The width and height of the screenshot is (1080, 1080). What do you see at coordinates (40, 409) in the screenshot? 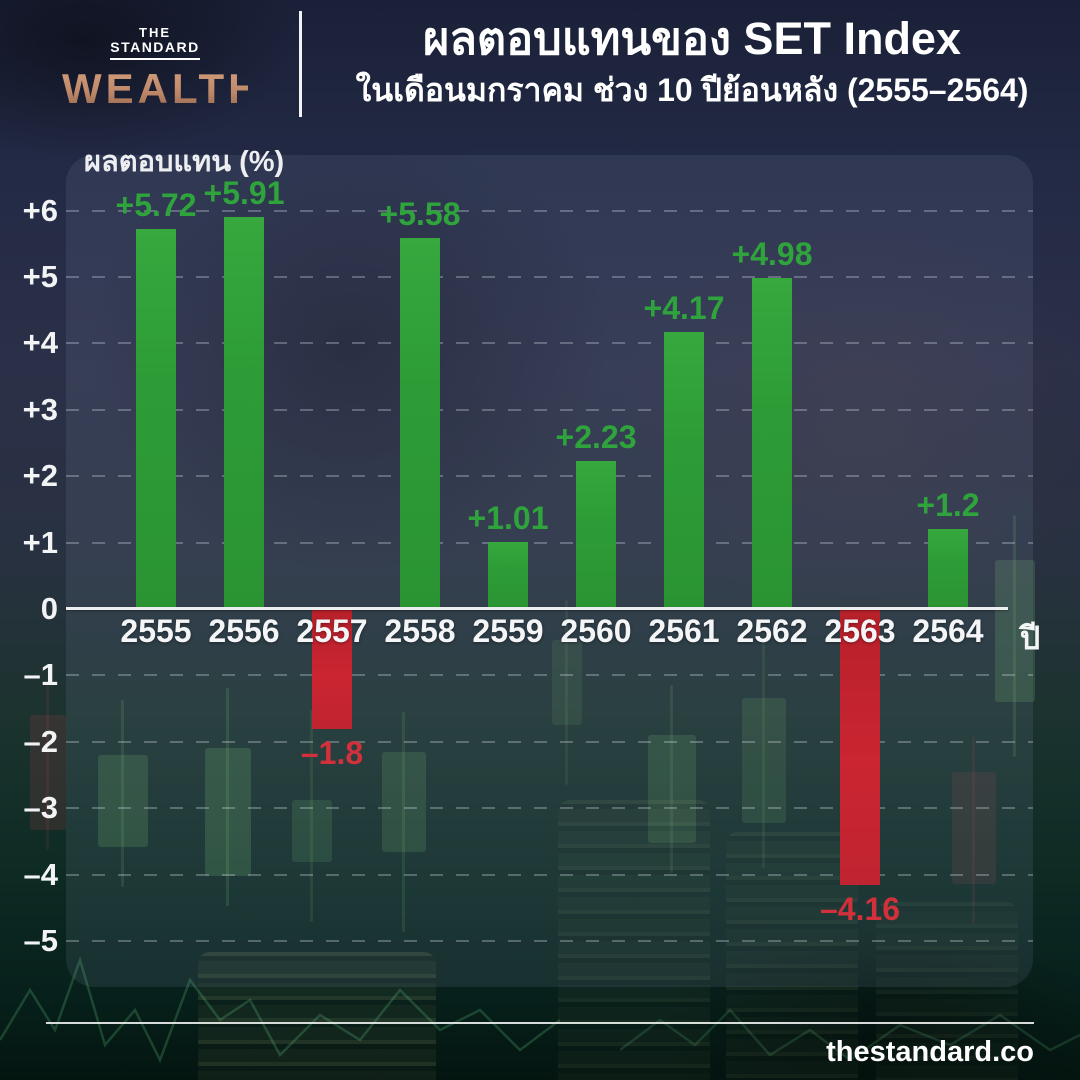
I see `y-tick-label-+3: +3` at bounding box center [40, 409].